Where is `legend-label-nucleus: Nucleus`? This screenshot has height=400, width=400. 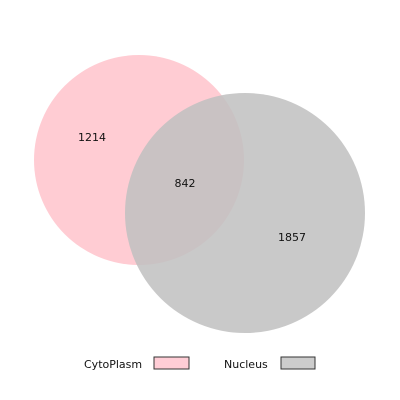
legend-label-nucleus: Nucleus is located at coordinates (246, 364).